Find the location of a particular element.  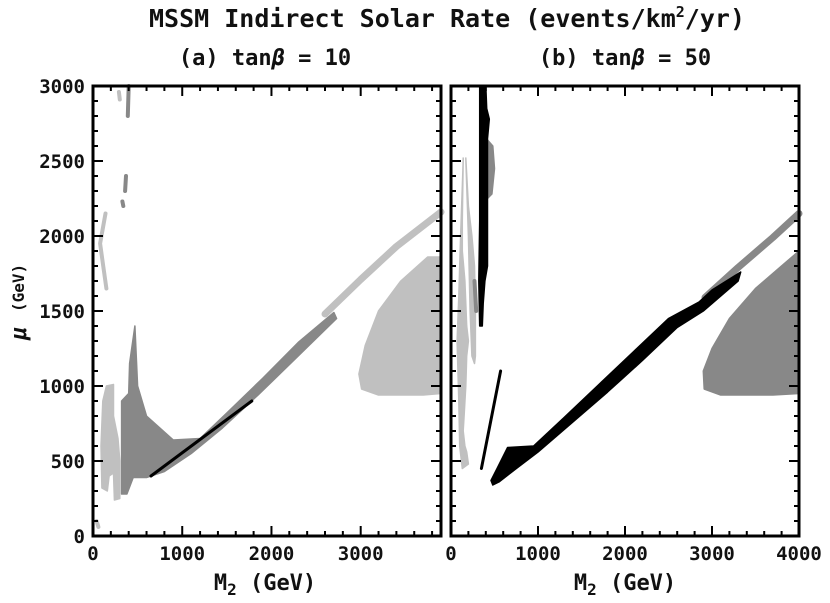

panel-a-y-tick-label-2000: 2000 is located at coordinates (62, 237).